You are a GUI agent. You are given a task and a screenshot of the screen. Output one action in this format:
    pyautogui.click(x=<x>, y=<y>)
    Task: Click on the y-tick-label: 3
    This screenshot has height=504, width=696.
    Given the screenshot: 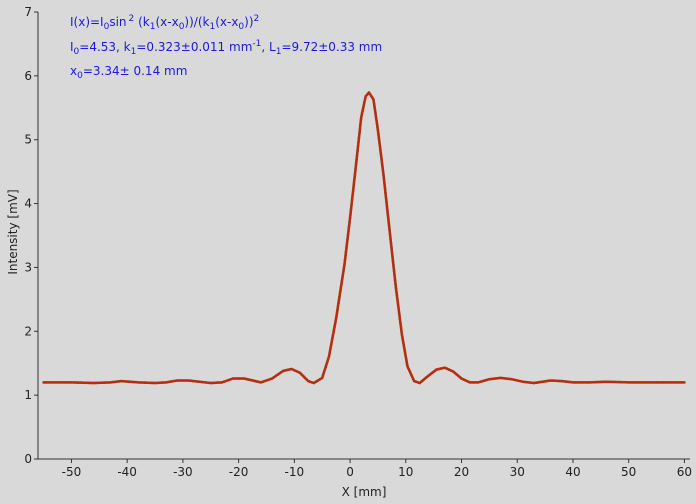 What is the action you would take?
    pyautogui.click(x=28, y=267)
    